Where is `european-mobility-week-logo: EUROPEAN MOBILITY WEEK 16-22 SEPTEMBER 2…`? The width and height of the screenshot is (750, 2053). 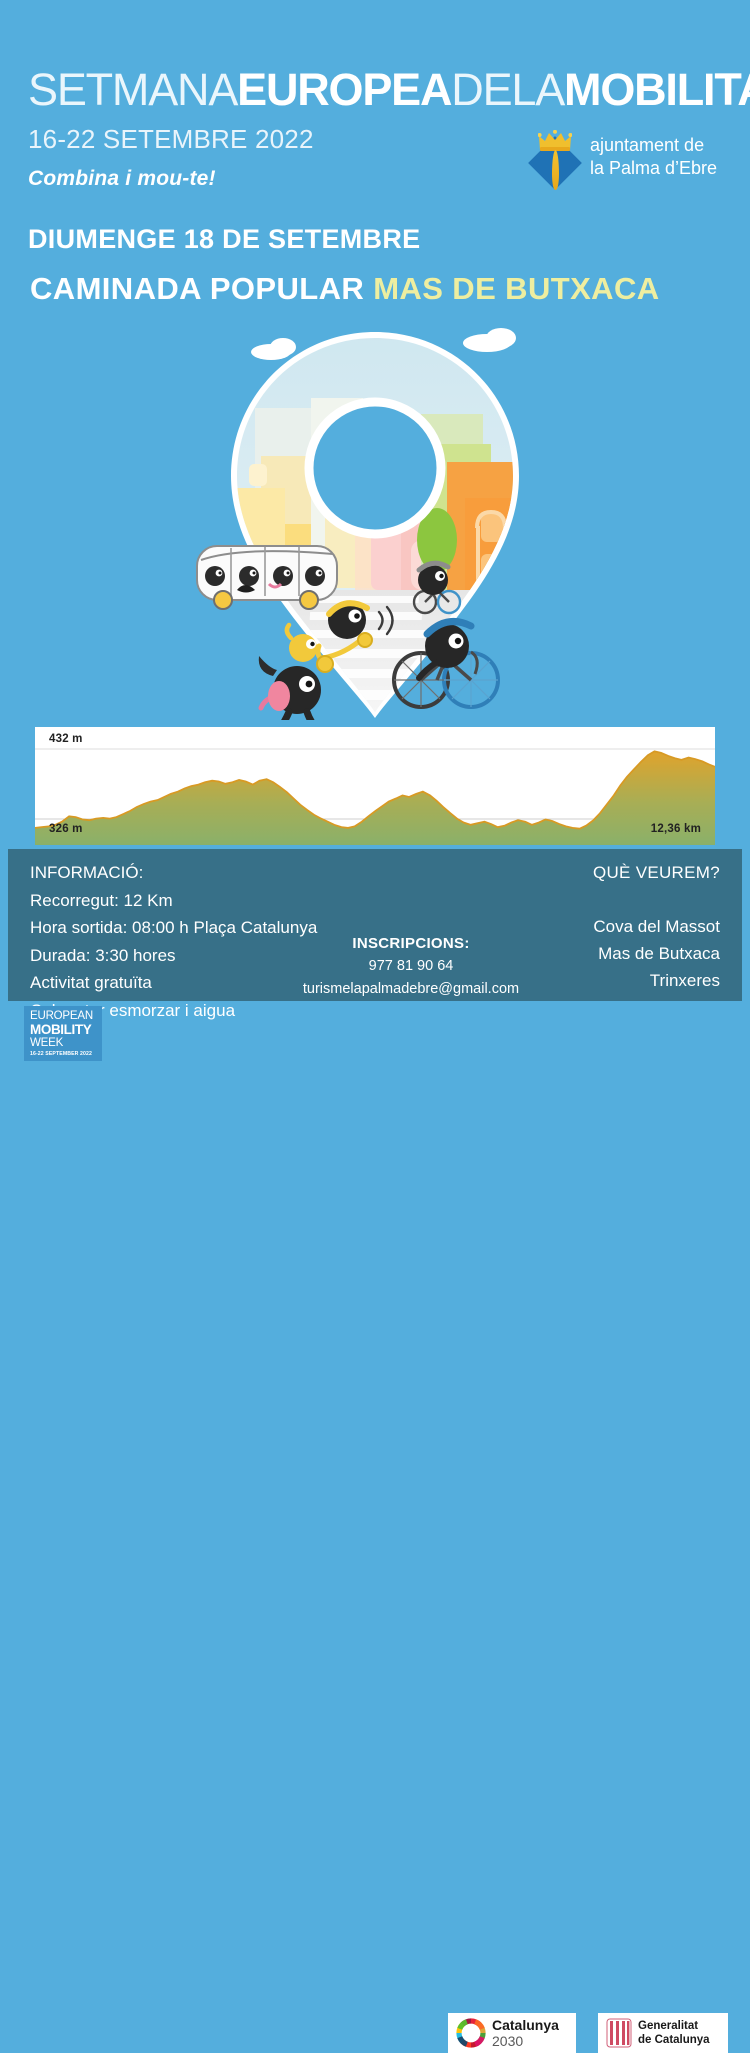
european-mobility-week-logo: EUROPEAN MOBILITY WEEK 16-22 SEPTEMBER 2… is located at coordinates (63, 1033).